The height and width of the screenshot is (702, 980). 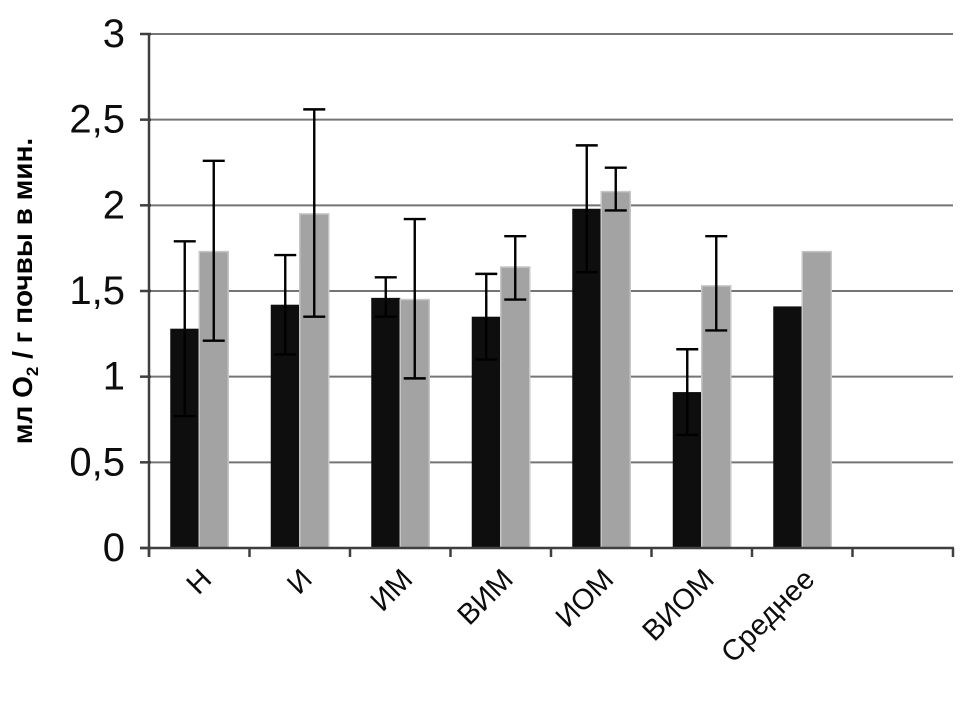 What do you see at coordinates (386, 422) in the screenshot?
I see `bar-dark-ИМ` at bounding box center [386, 422].